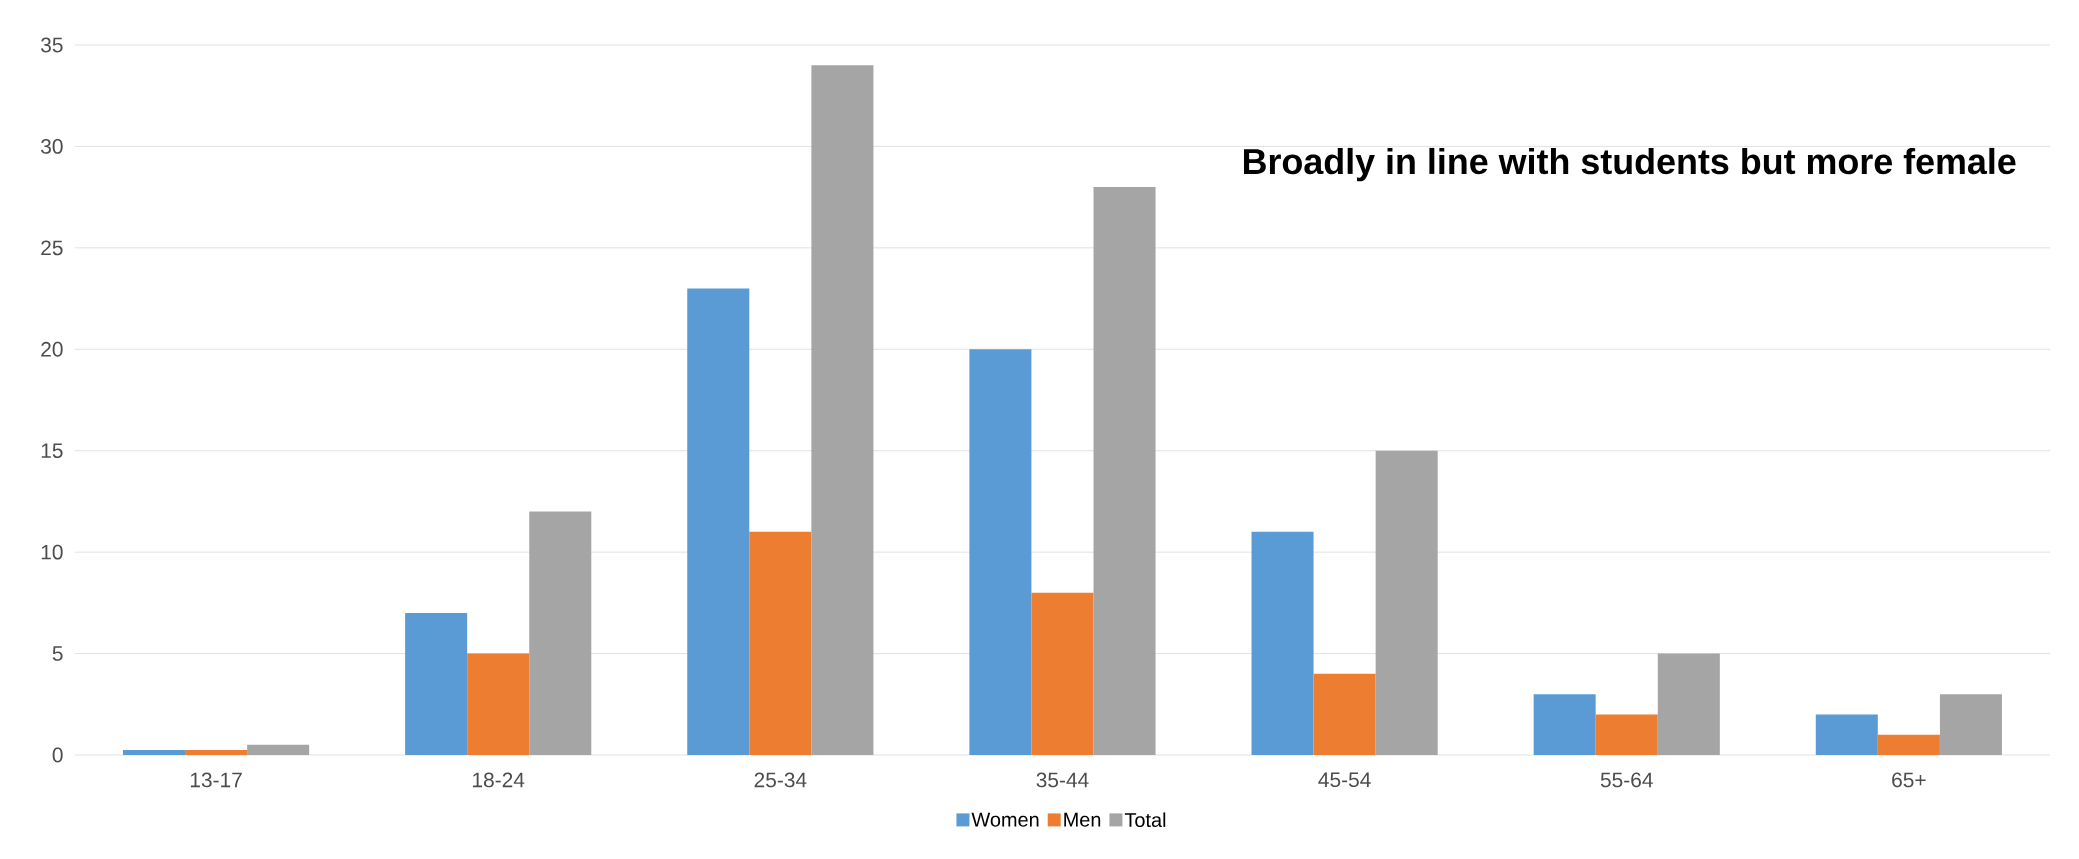 This screenshot has height=859, width=2079. I want to click on legend-label: Men, so click(1082, 819).